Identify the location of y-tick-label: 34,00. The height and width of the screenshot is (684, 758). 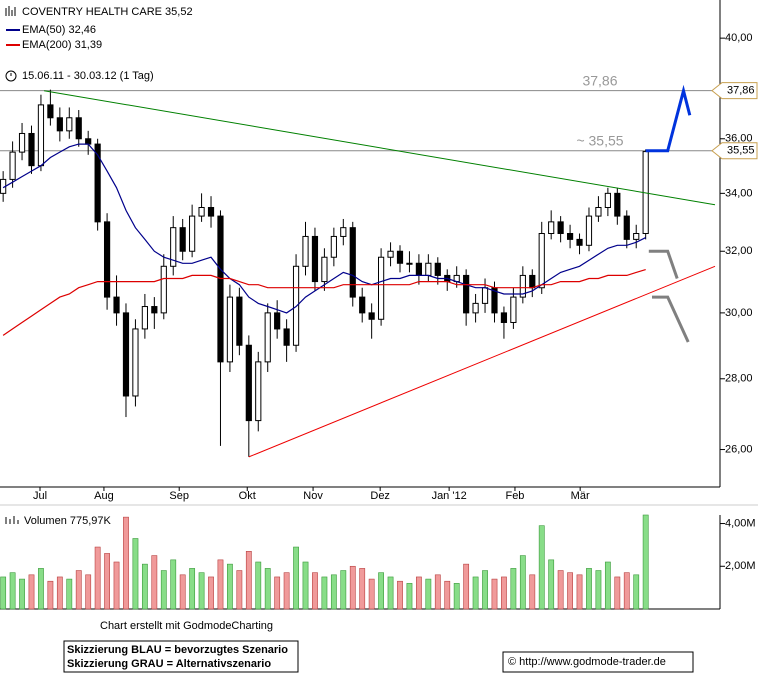
(739, 193).